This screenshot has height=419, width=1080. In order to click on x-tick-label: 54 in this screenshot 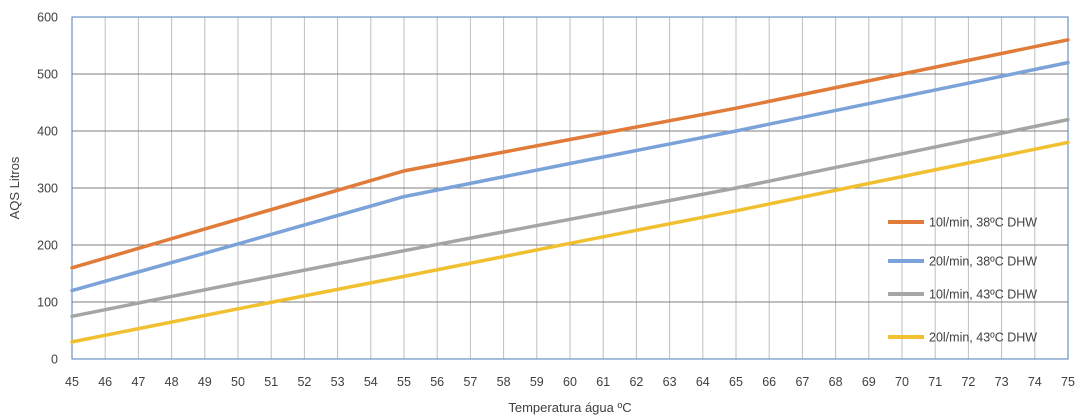, I will do `click(371, 382)`.